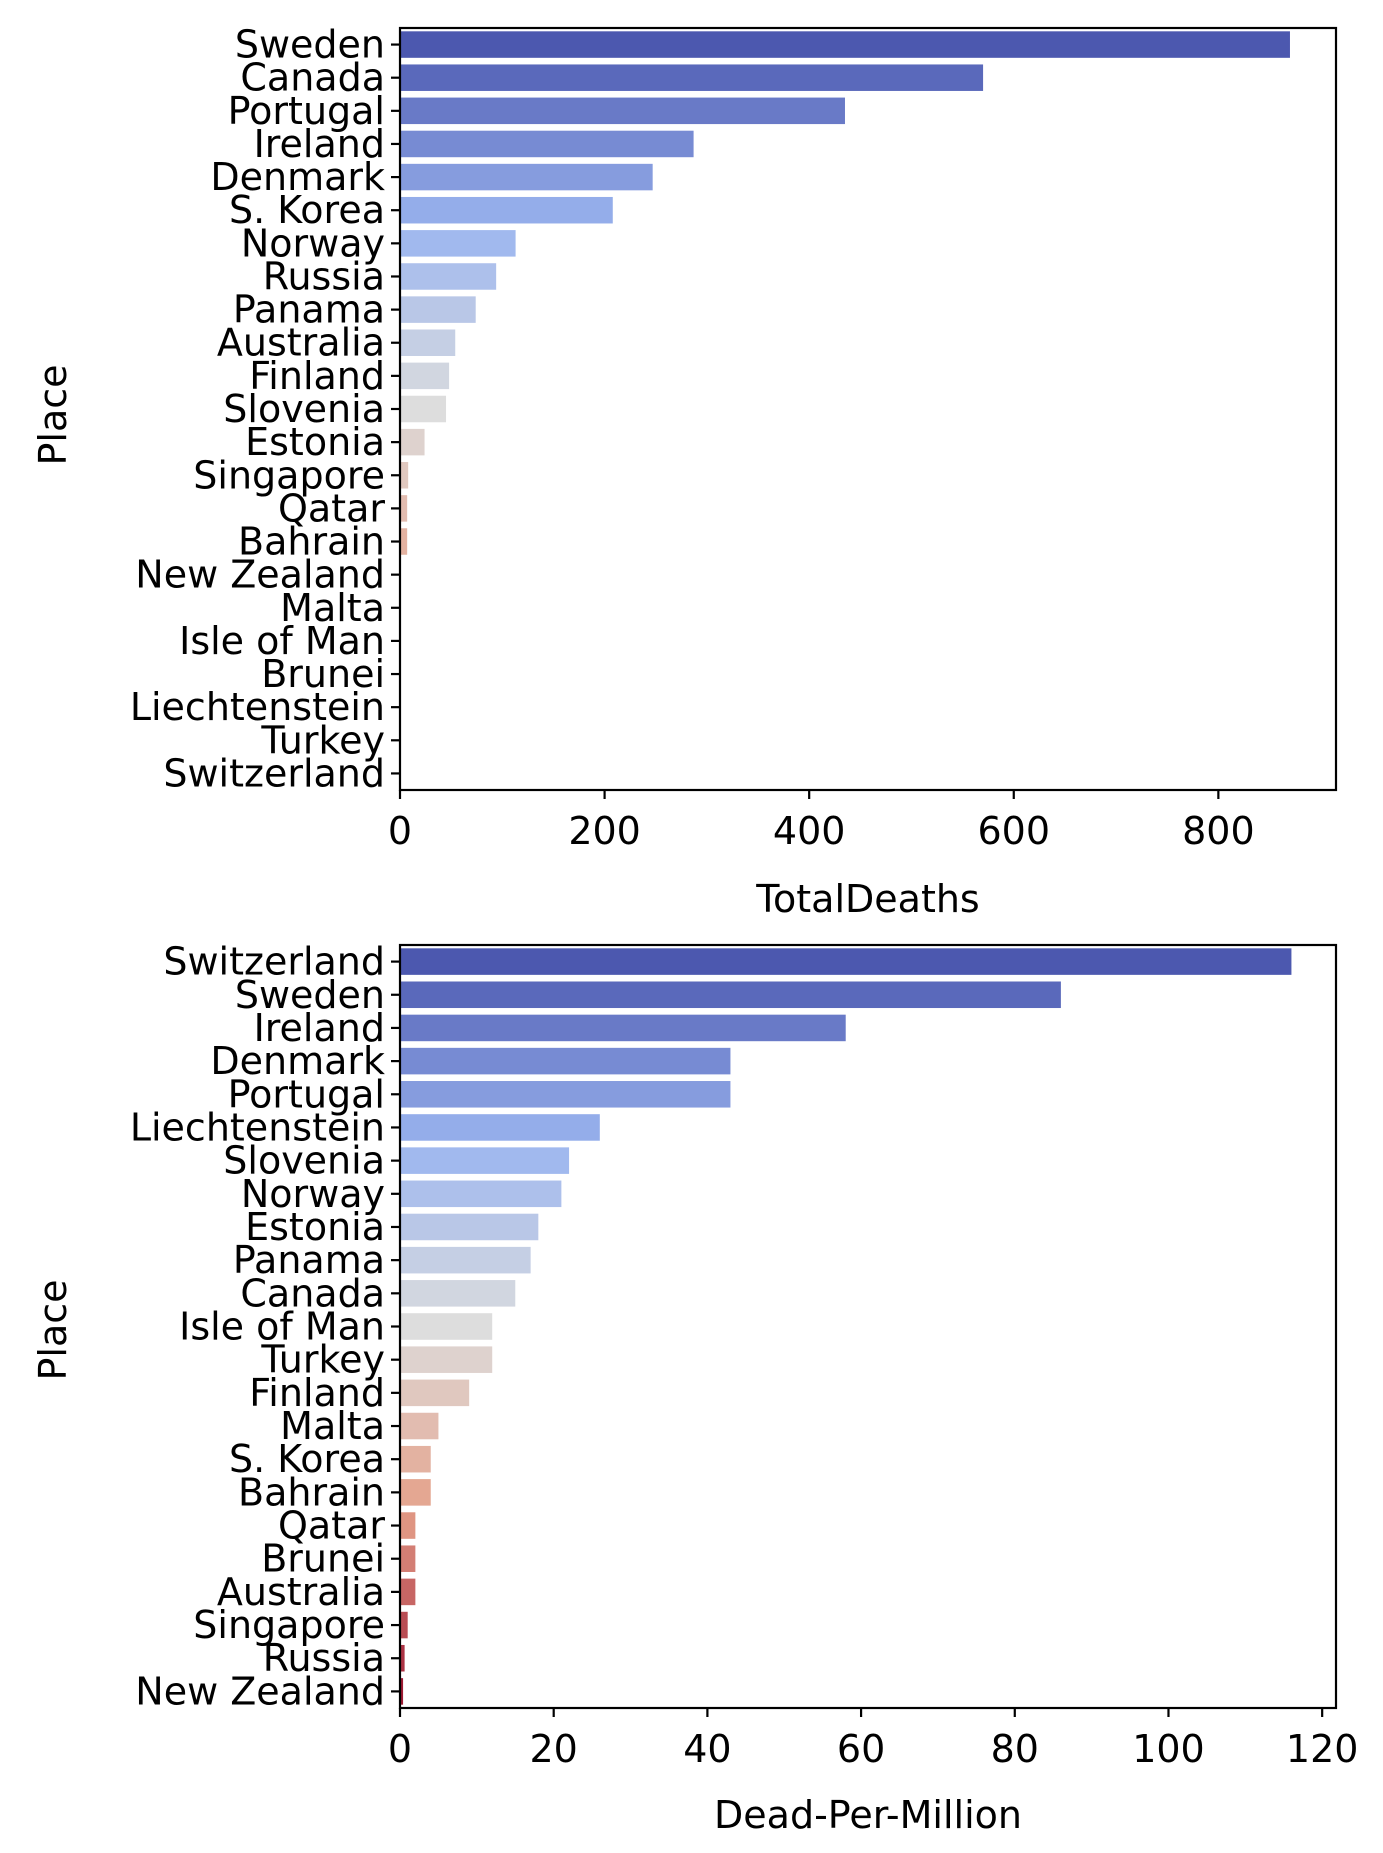 The image size is (1383, 1853). Describe the element at coordinates (707, 1749) in the screenshot. I see `x-tick-label: 40` at that location.